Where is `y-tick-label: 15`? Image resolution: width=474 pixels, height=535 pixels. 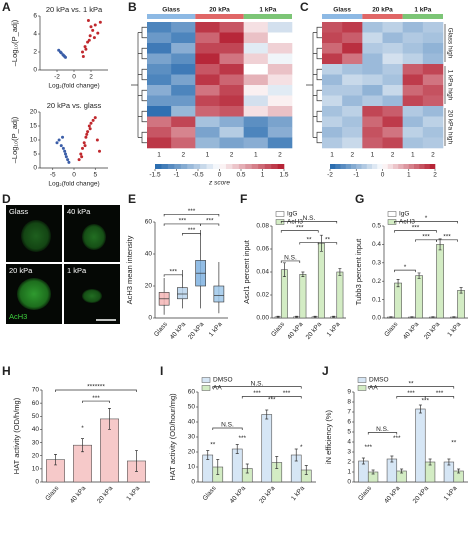 y-tick-label: 15 is located at coordinates (34, 126).